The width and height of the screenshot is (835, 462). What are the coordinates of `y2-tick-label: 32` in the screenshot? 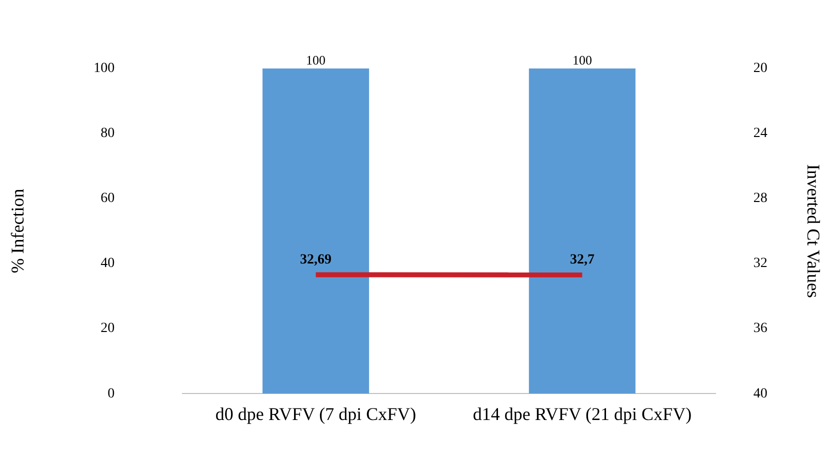 It's located at (760, 264).